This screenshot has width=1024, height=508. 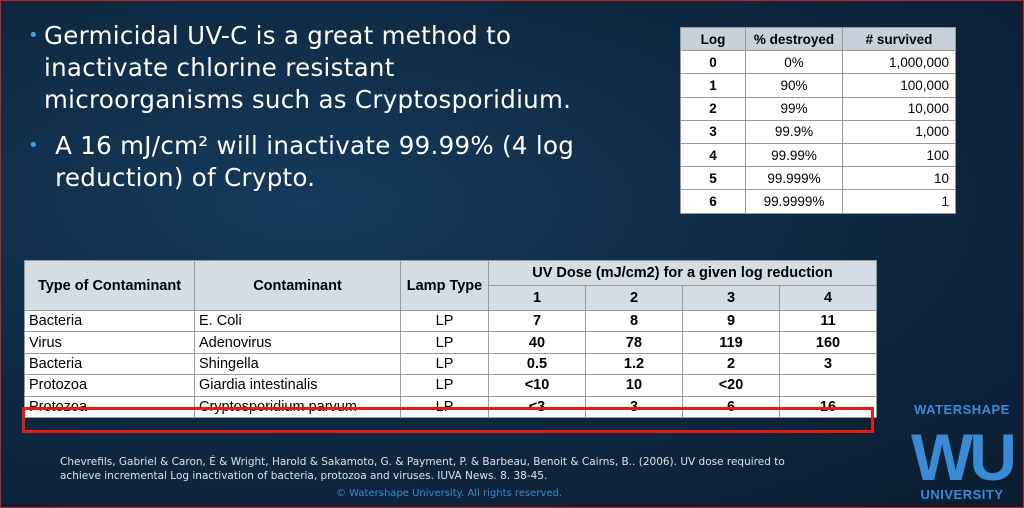 I want to click on dose-cell: 11, so click(x=828, y=321).